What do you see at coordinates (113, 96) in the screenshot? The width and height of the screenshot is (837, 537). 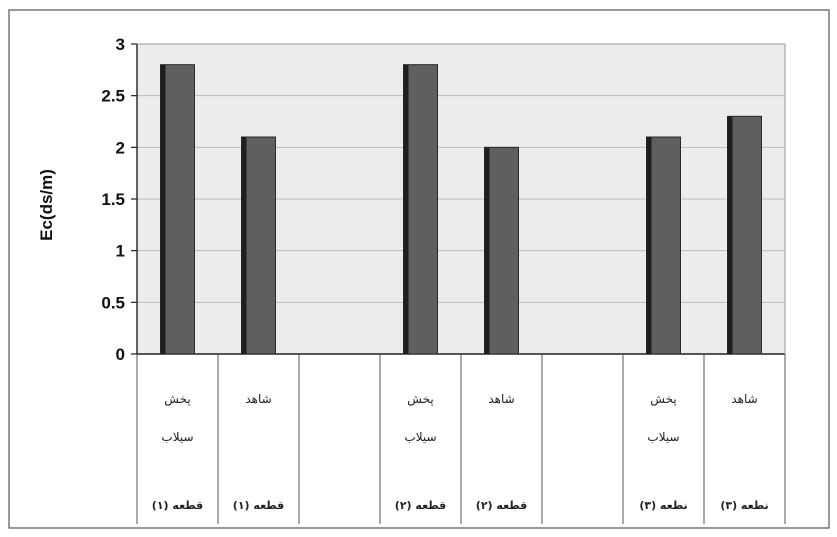 I see `y-tick-label: 2.5` at bounding box center [113, 96].